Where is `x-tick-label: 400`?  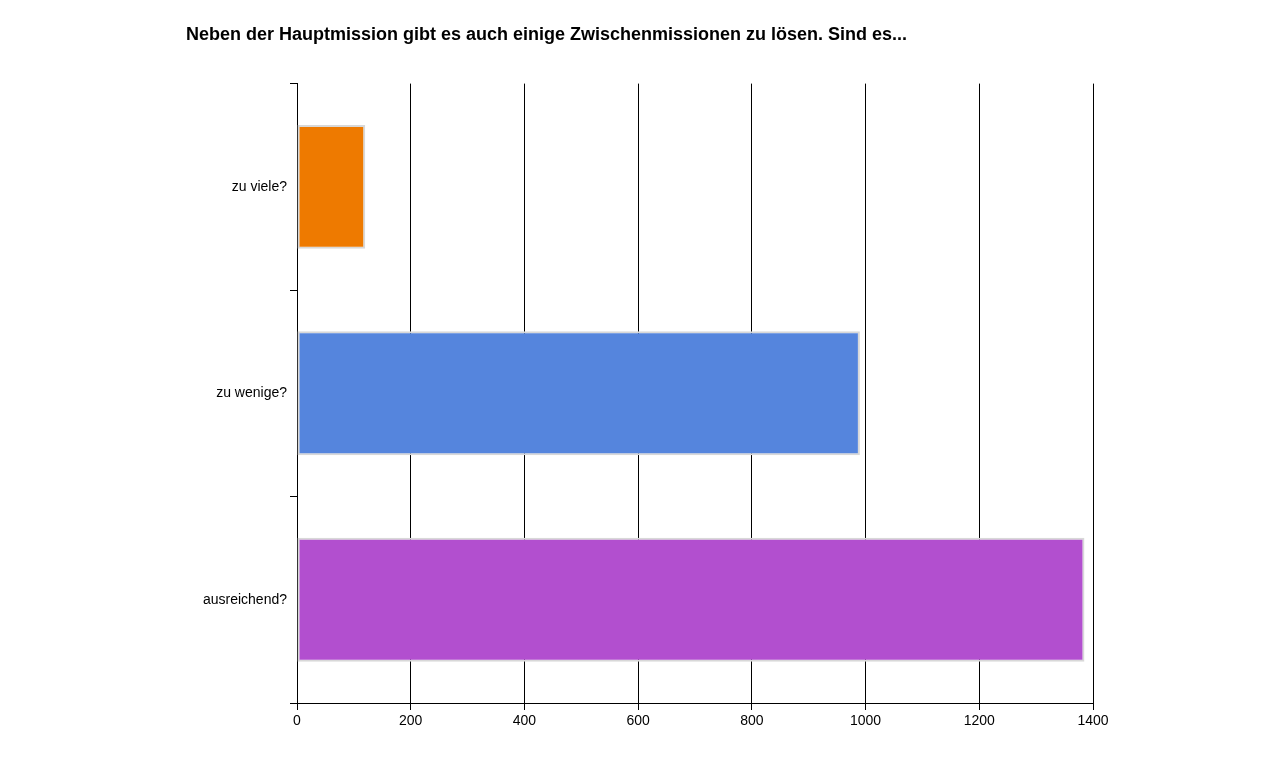
x-tick-label: 400 is located at coordinates (524, 720).